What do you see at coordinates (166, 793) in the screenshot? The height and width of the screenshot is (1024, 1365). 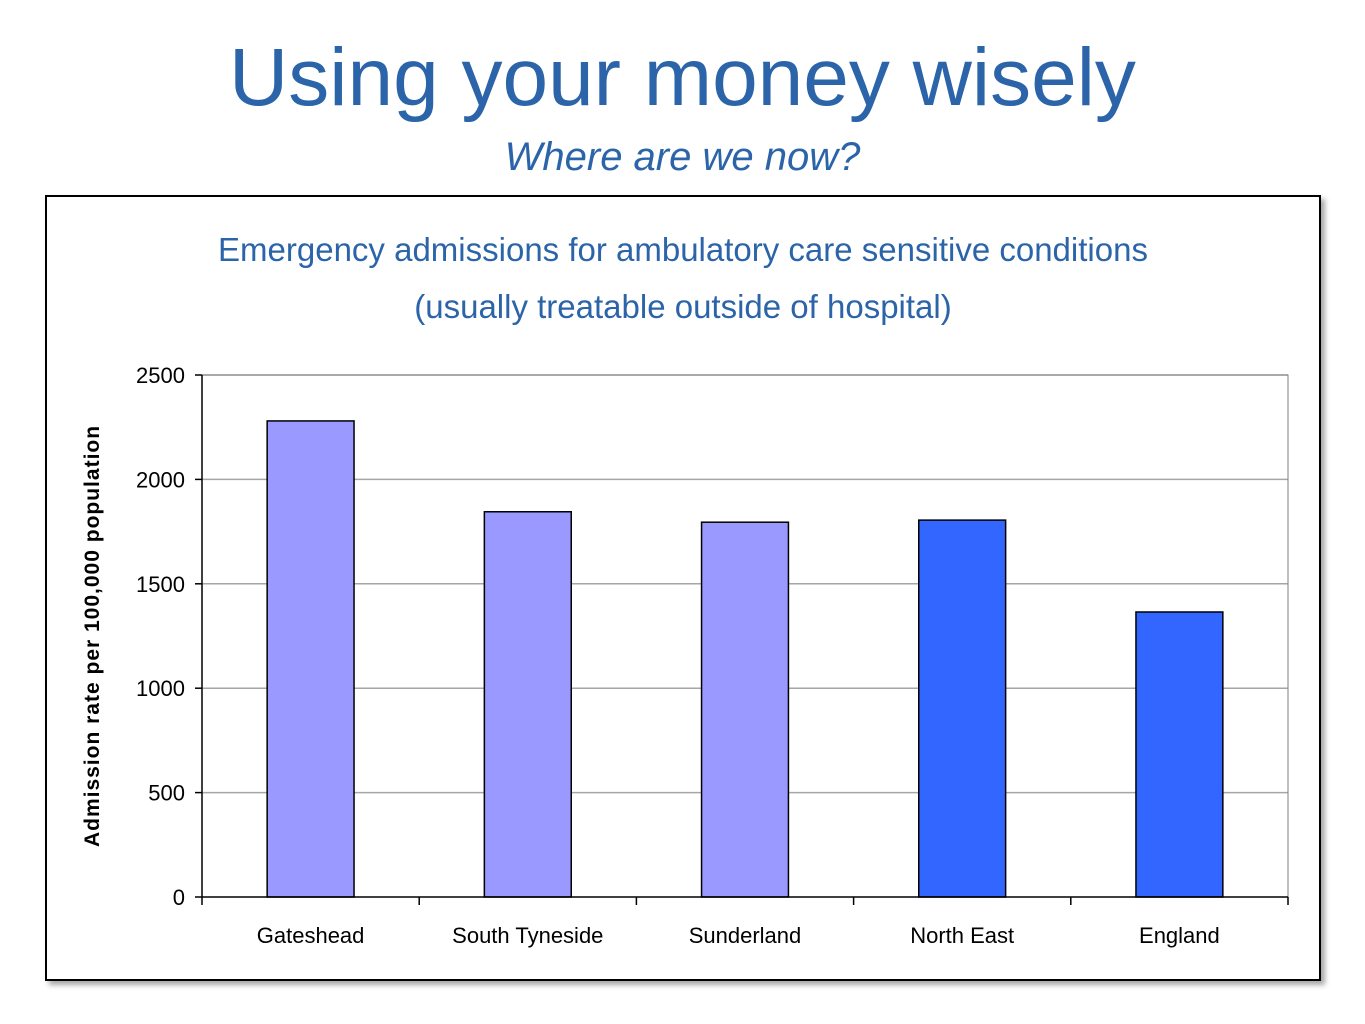 I see `y-tick-label: 500` at bounding box center [166, 793].